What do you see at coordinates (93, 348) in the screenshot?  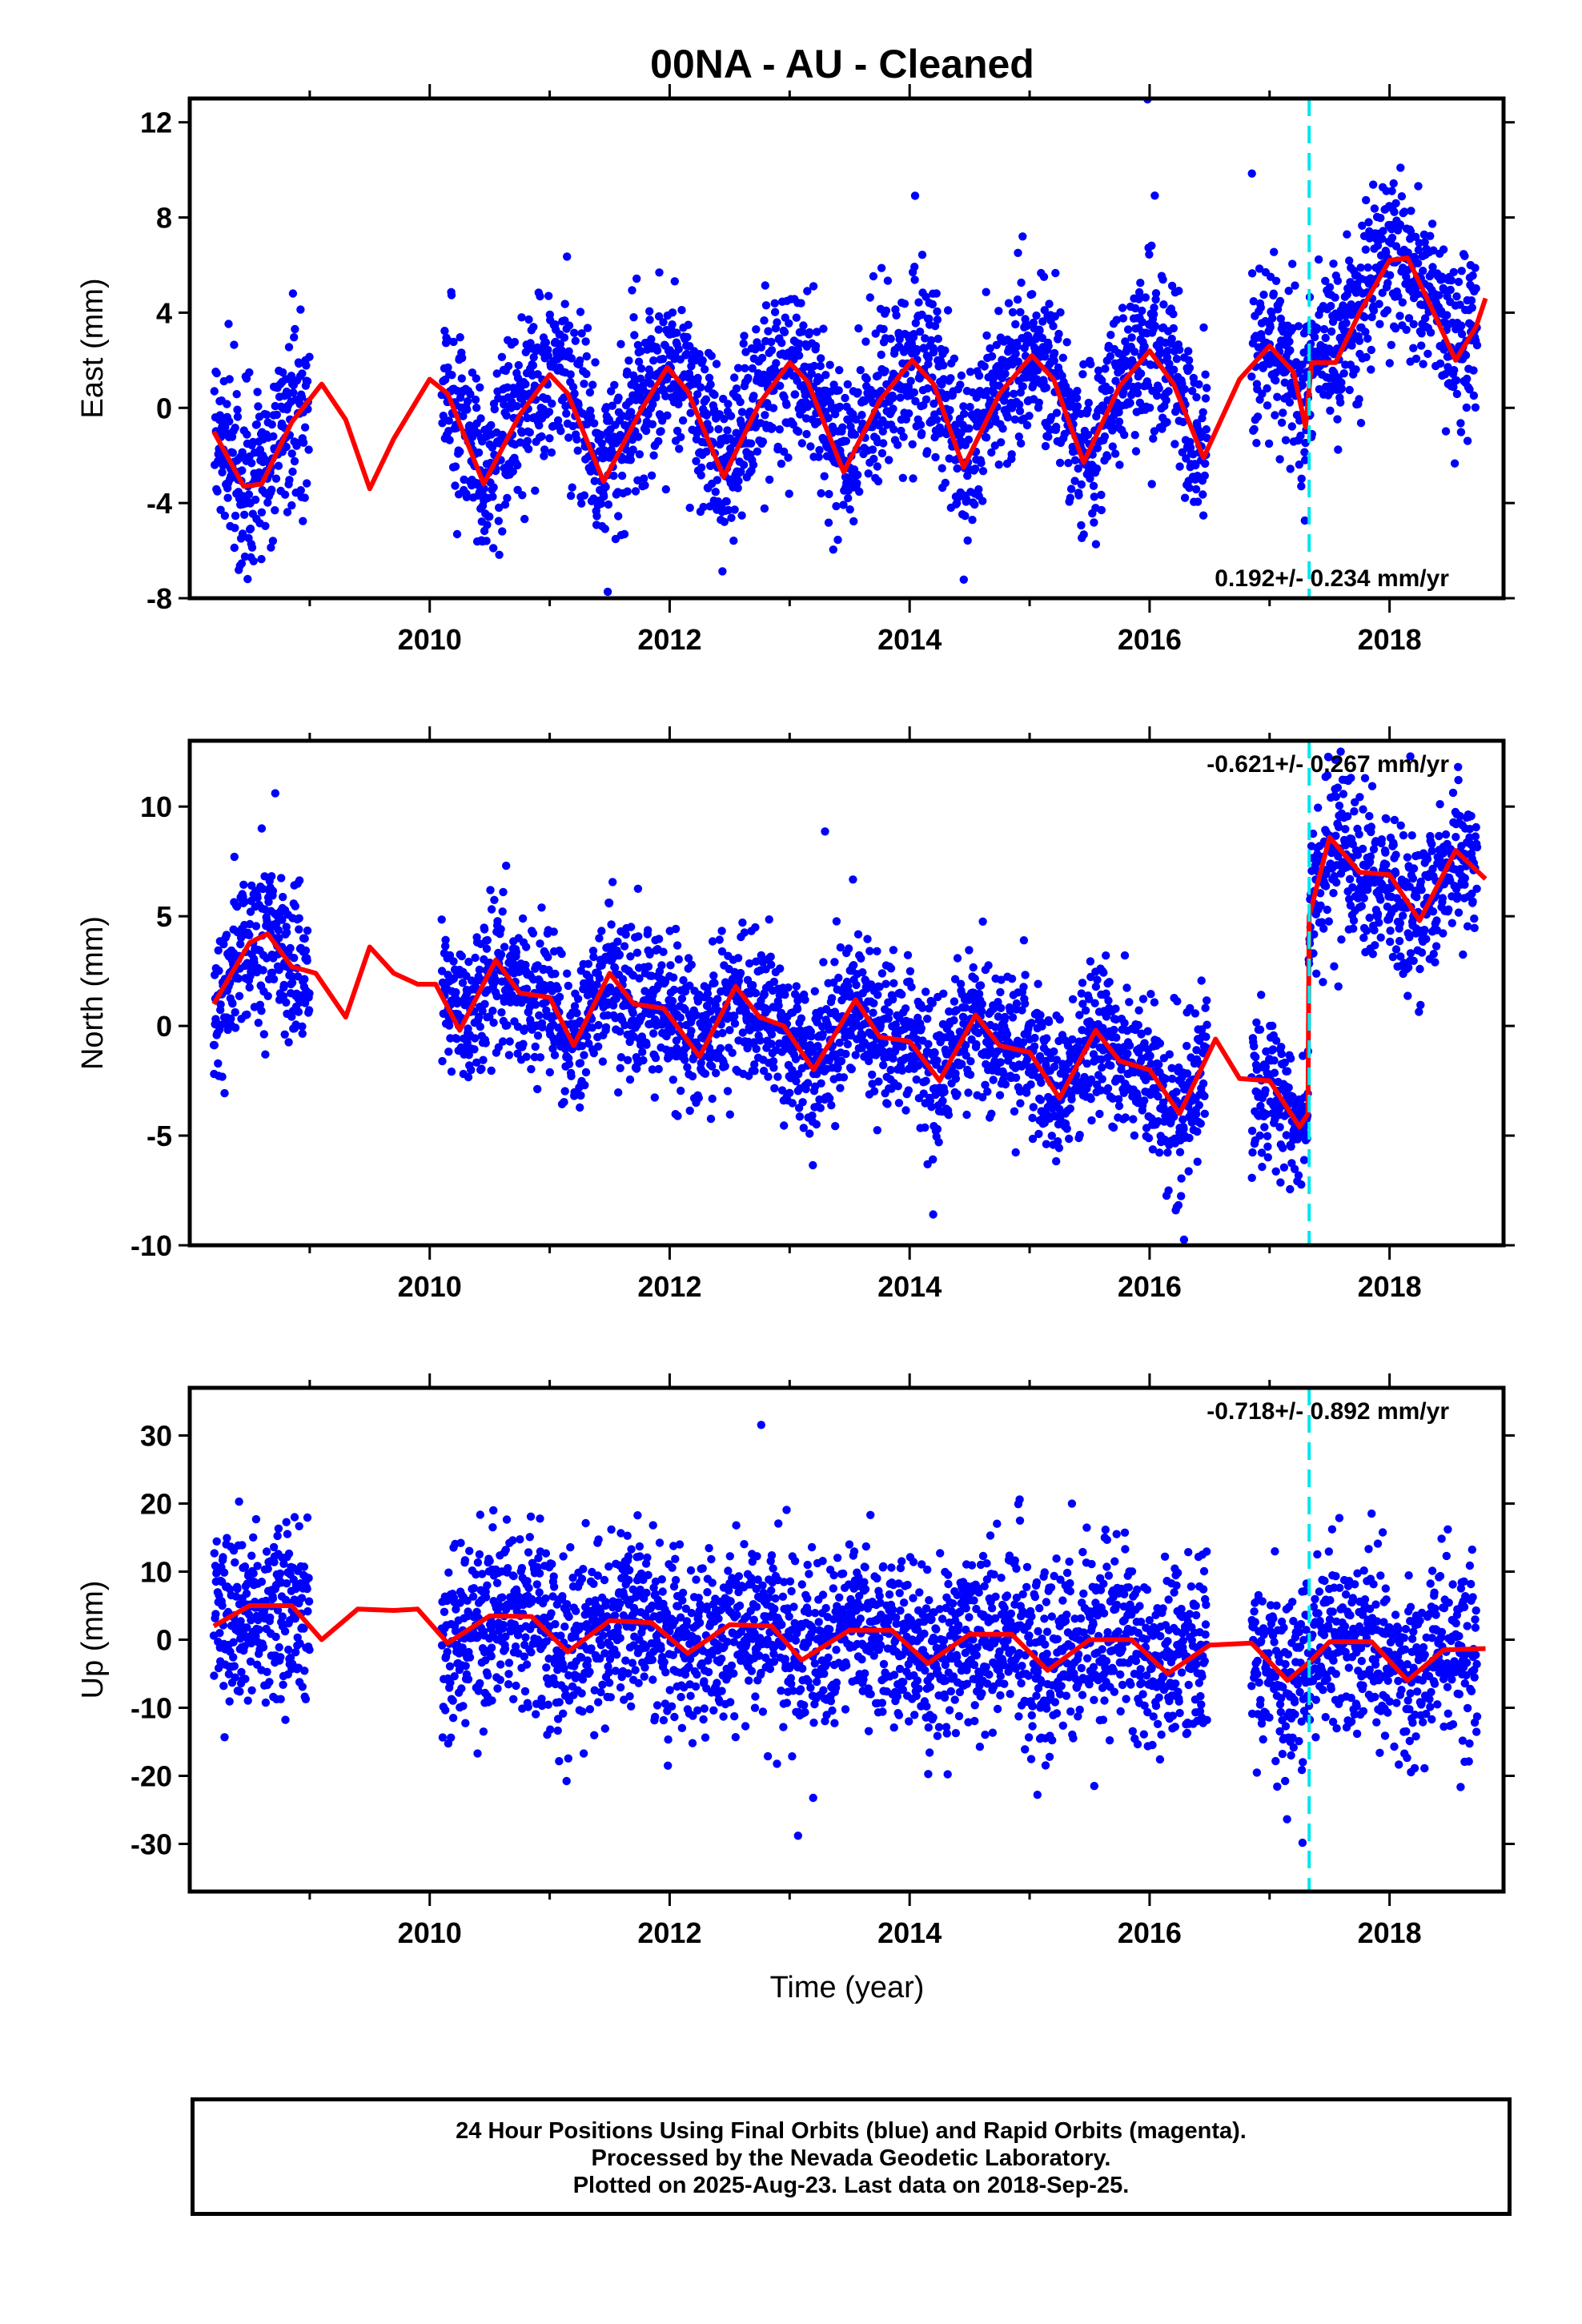 I see `y-axis-label: East (mm)` at bounding box center [93, 348].